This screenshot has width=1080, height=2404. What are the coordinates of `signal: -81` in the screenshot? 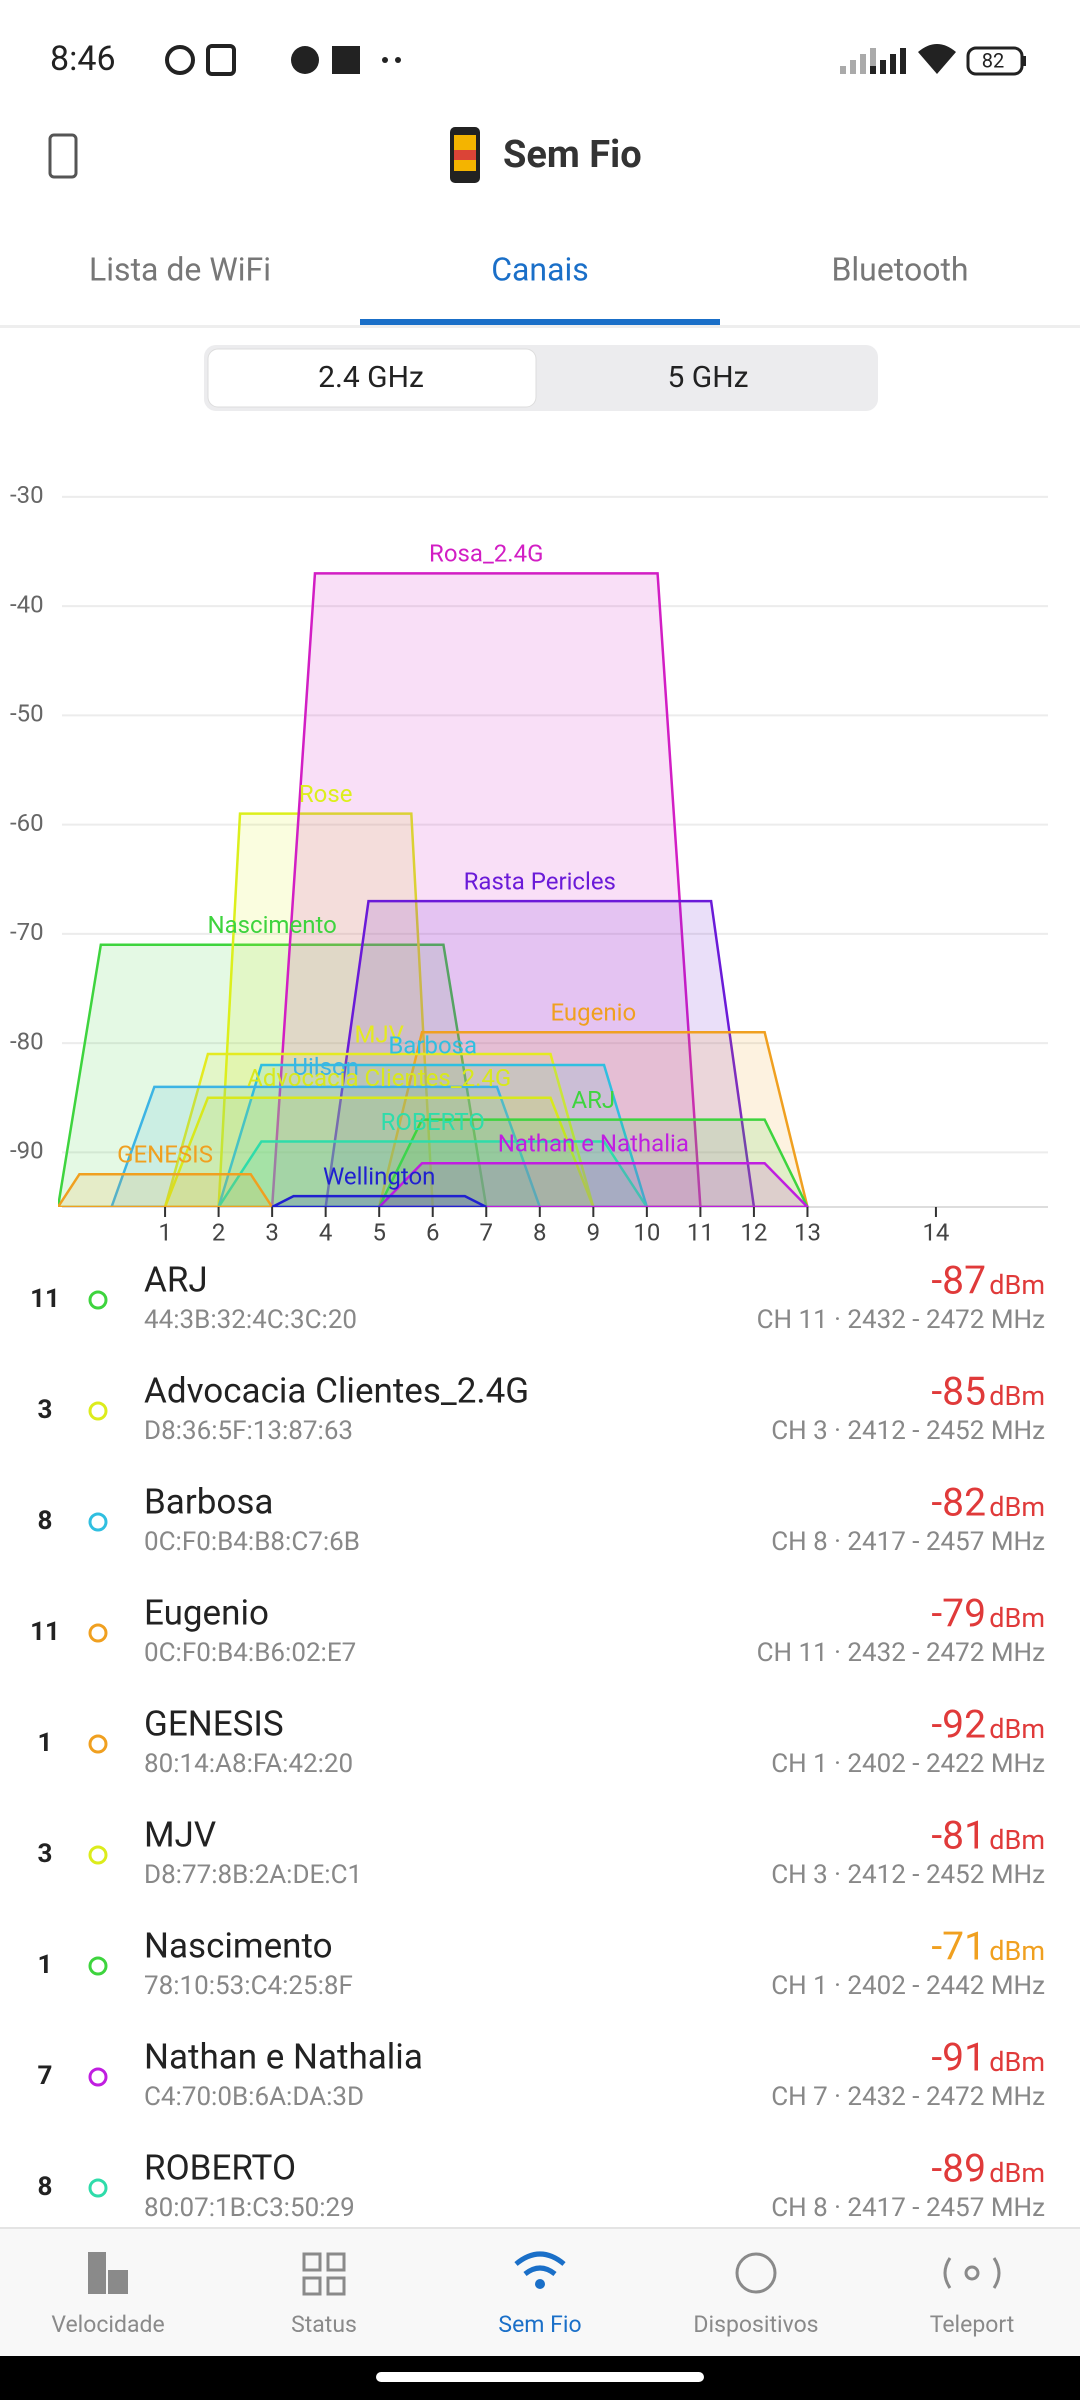 It's located at (958, 1835).